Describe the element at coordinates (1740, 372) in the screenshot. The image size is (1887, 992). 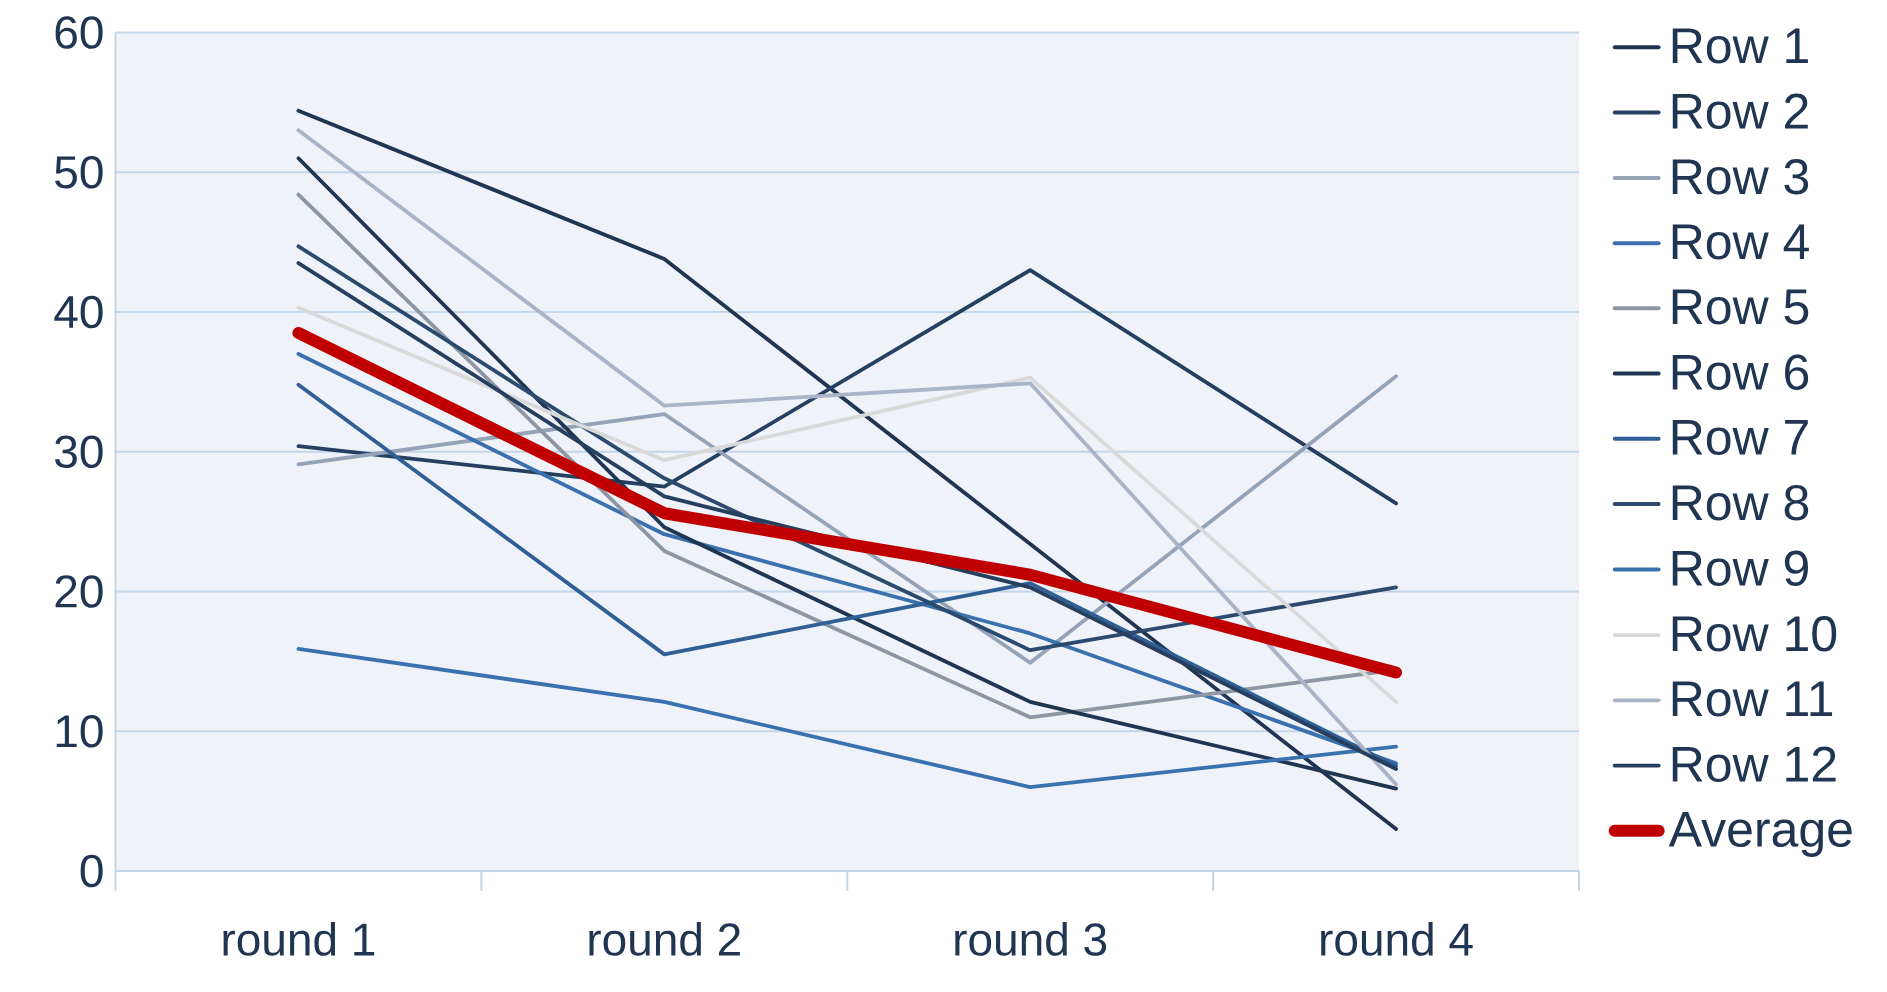
I see `legend-label: Row 6` at that location.